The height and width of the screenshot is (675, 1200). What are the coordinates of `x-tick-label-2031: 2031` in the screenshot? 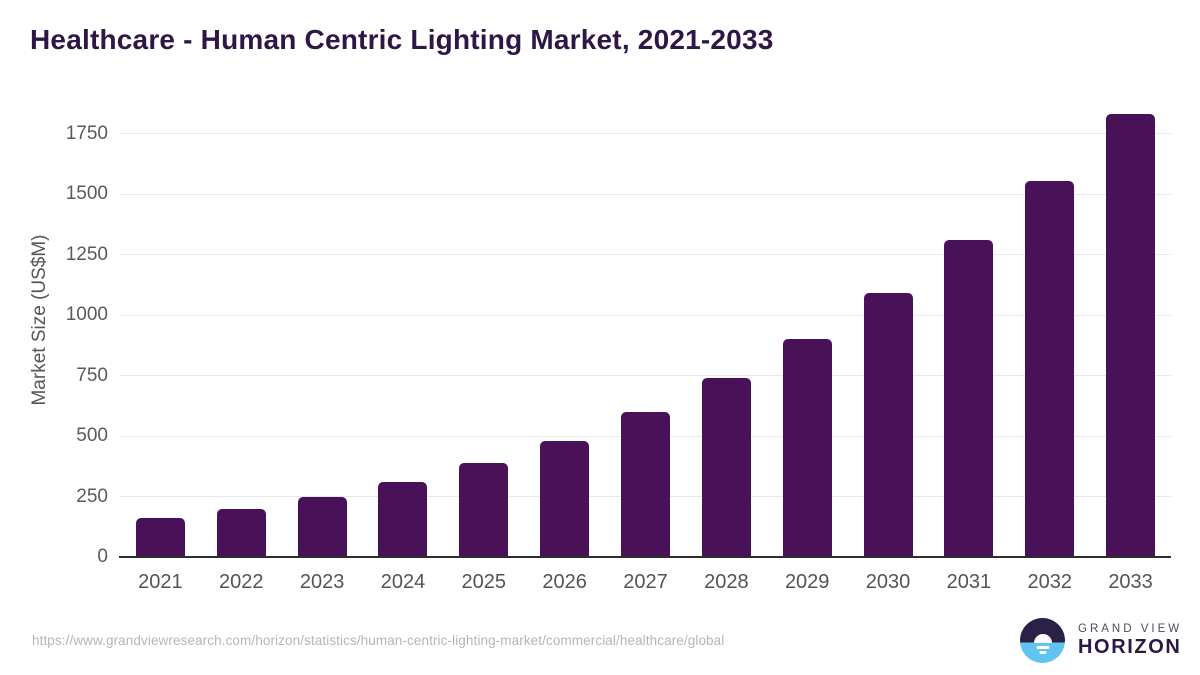 It's located at (969, 582).